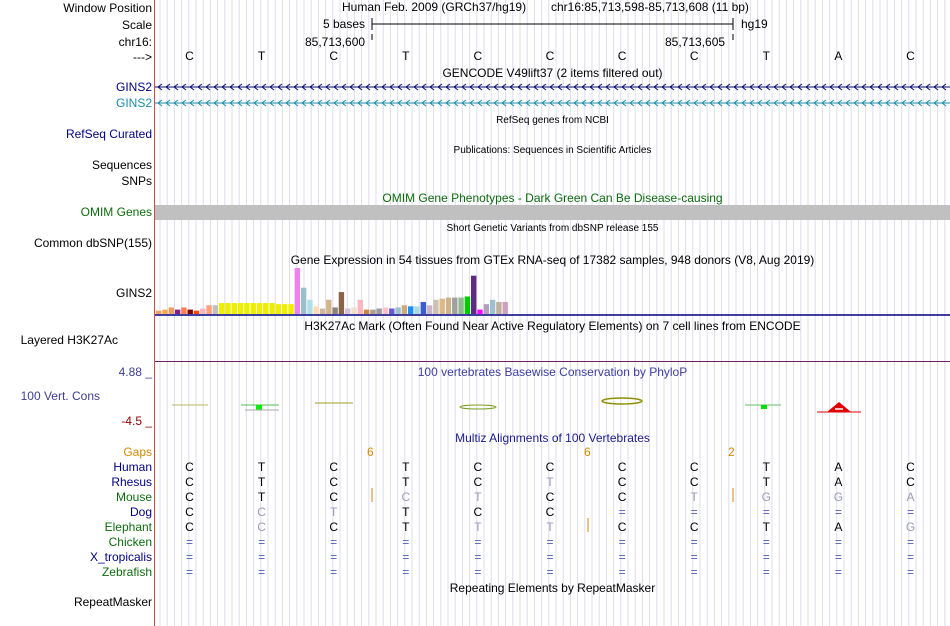 The image size is (950, 626). Describe the element at coordinates (766, 467) in the screenshot. I see `alignment-base: T` at that location.